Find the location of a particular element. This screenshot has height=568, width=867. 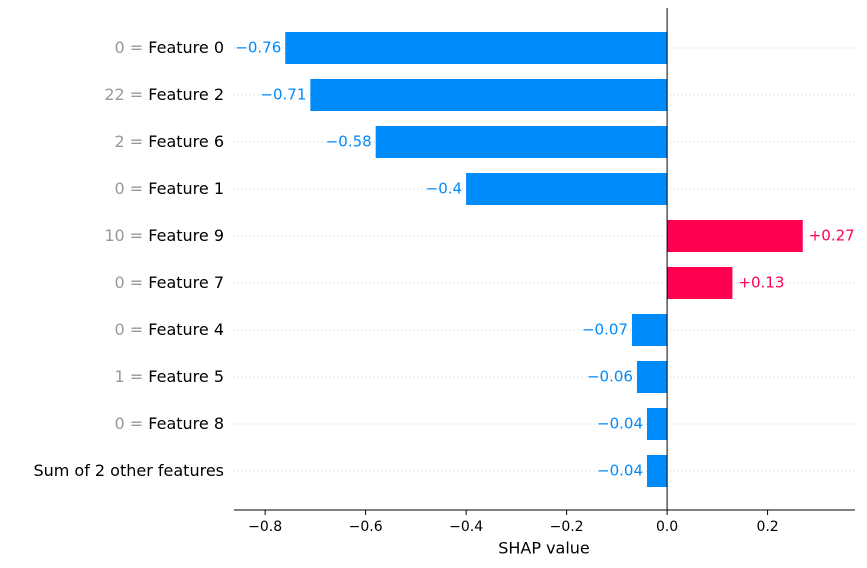

x-tick-label: 0.0 is located at coordinates (667, 527).